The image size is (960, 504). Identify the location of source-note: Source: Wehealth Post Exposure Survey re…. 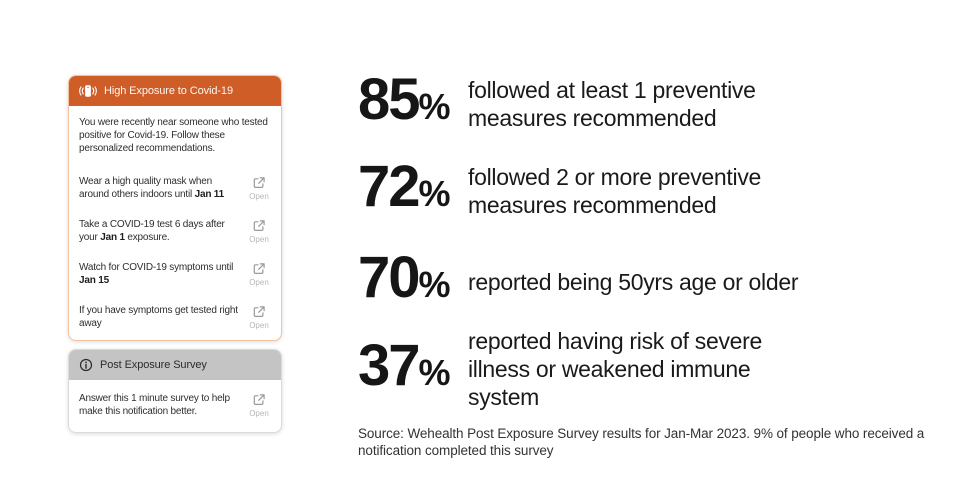
(641, 442).